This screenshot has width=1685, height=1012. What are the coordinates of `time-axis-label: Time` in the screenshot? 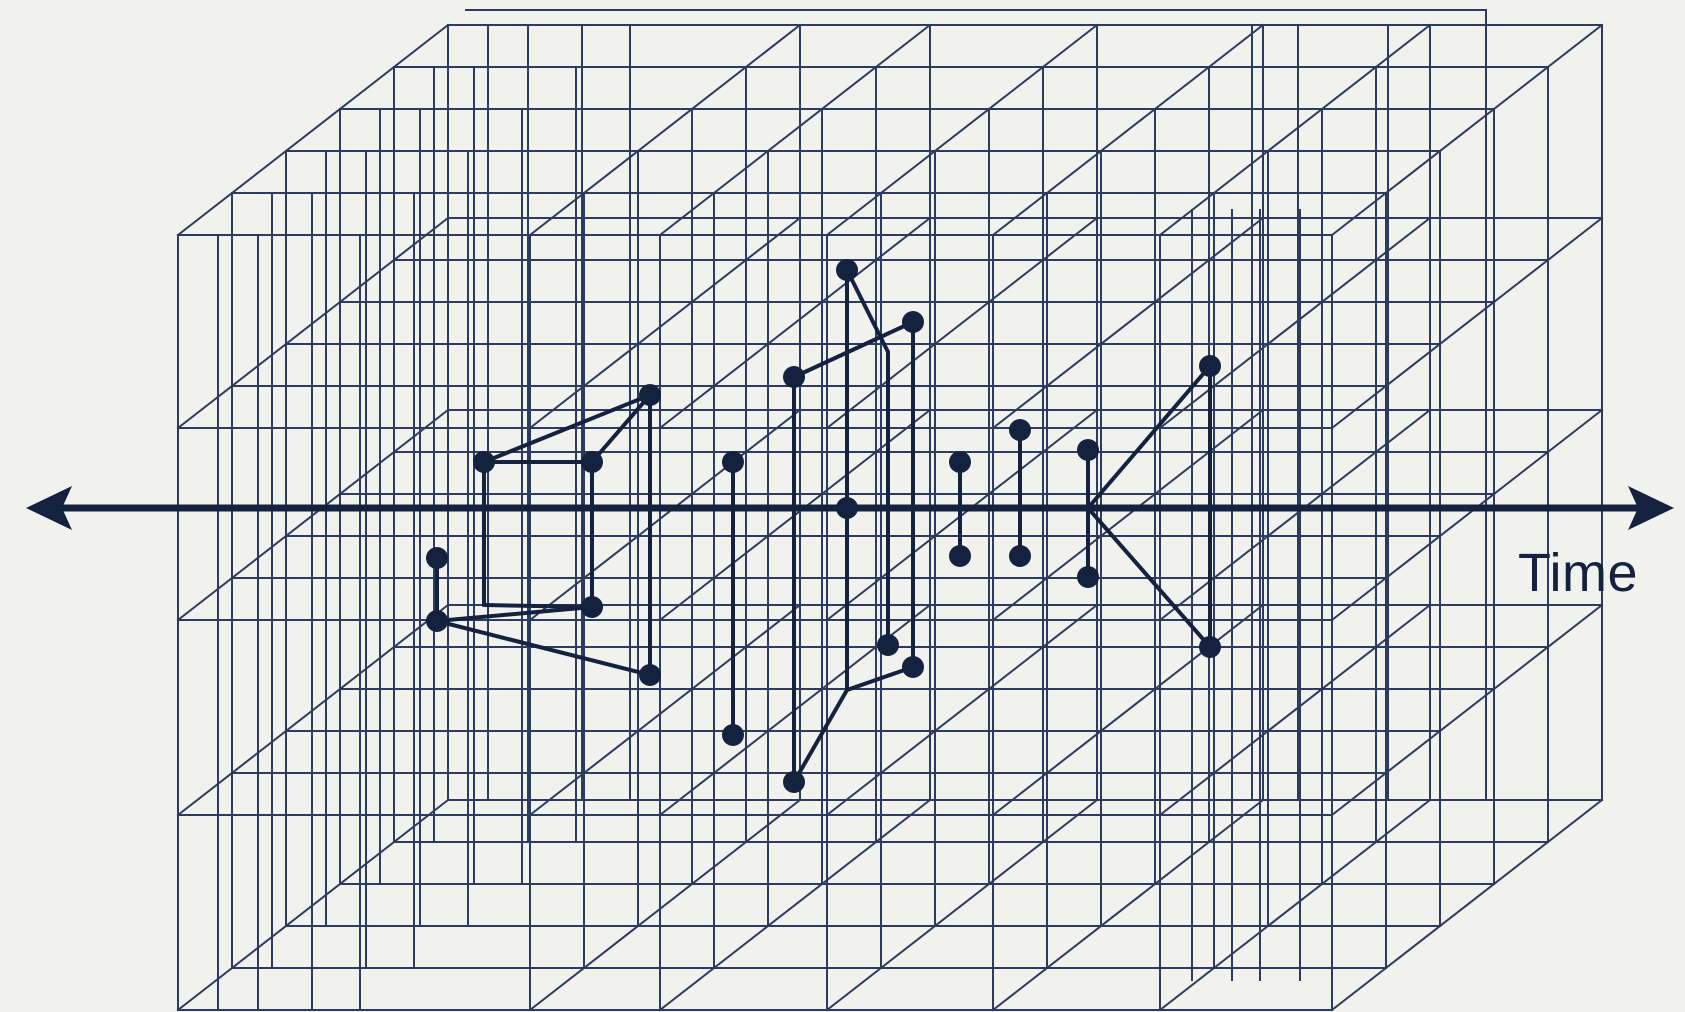 It's located at (1578, 573).